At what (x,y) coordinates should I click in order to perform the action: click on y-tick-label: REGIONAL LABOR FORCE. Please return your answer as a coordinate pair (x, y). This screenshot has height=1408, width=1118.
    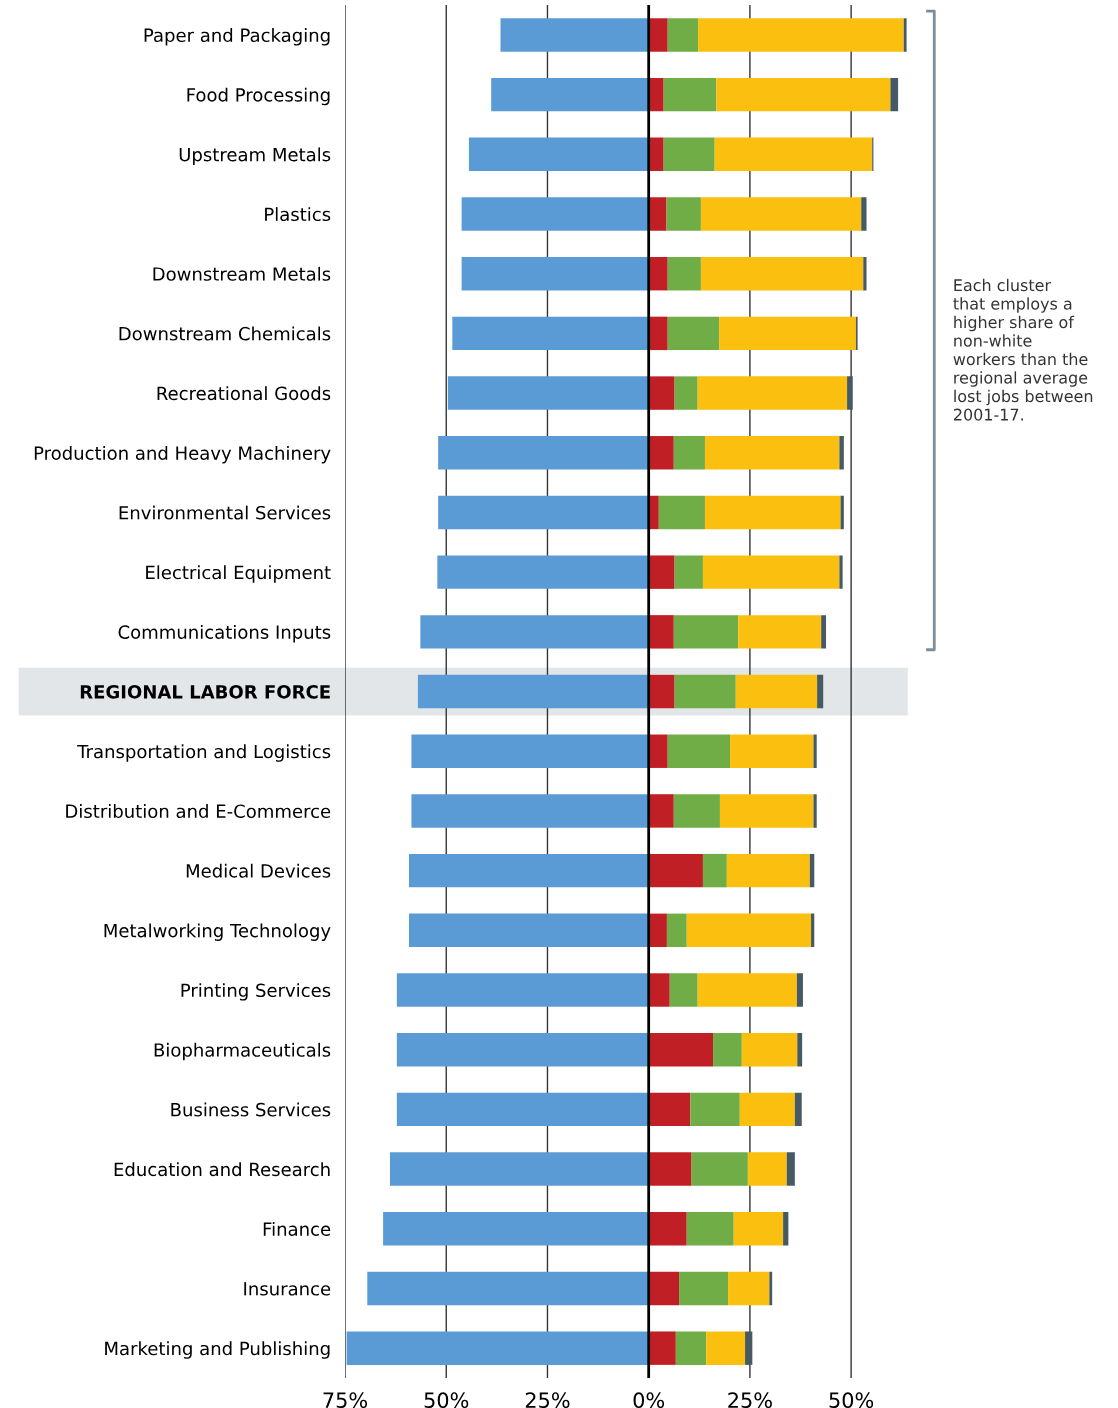
    Looking at the image, I should click on (205, 692).